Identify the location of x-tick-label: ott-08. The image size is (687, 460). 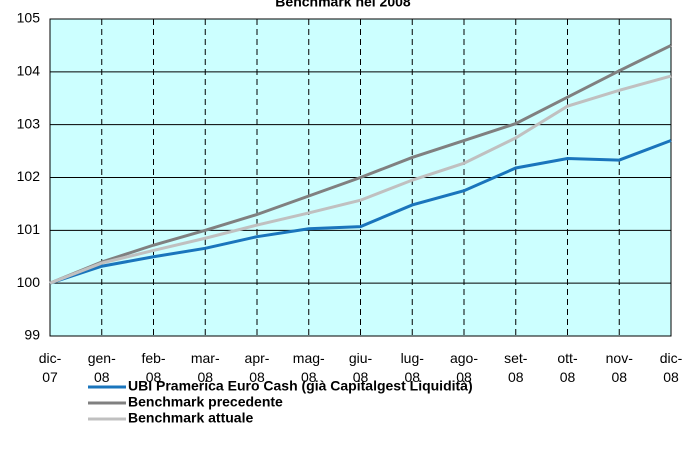
(567, 367).